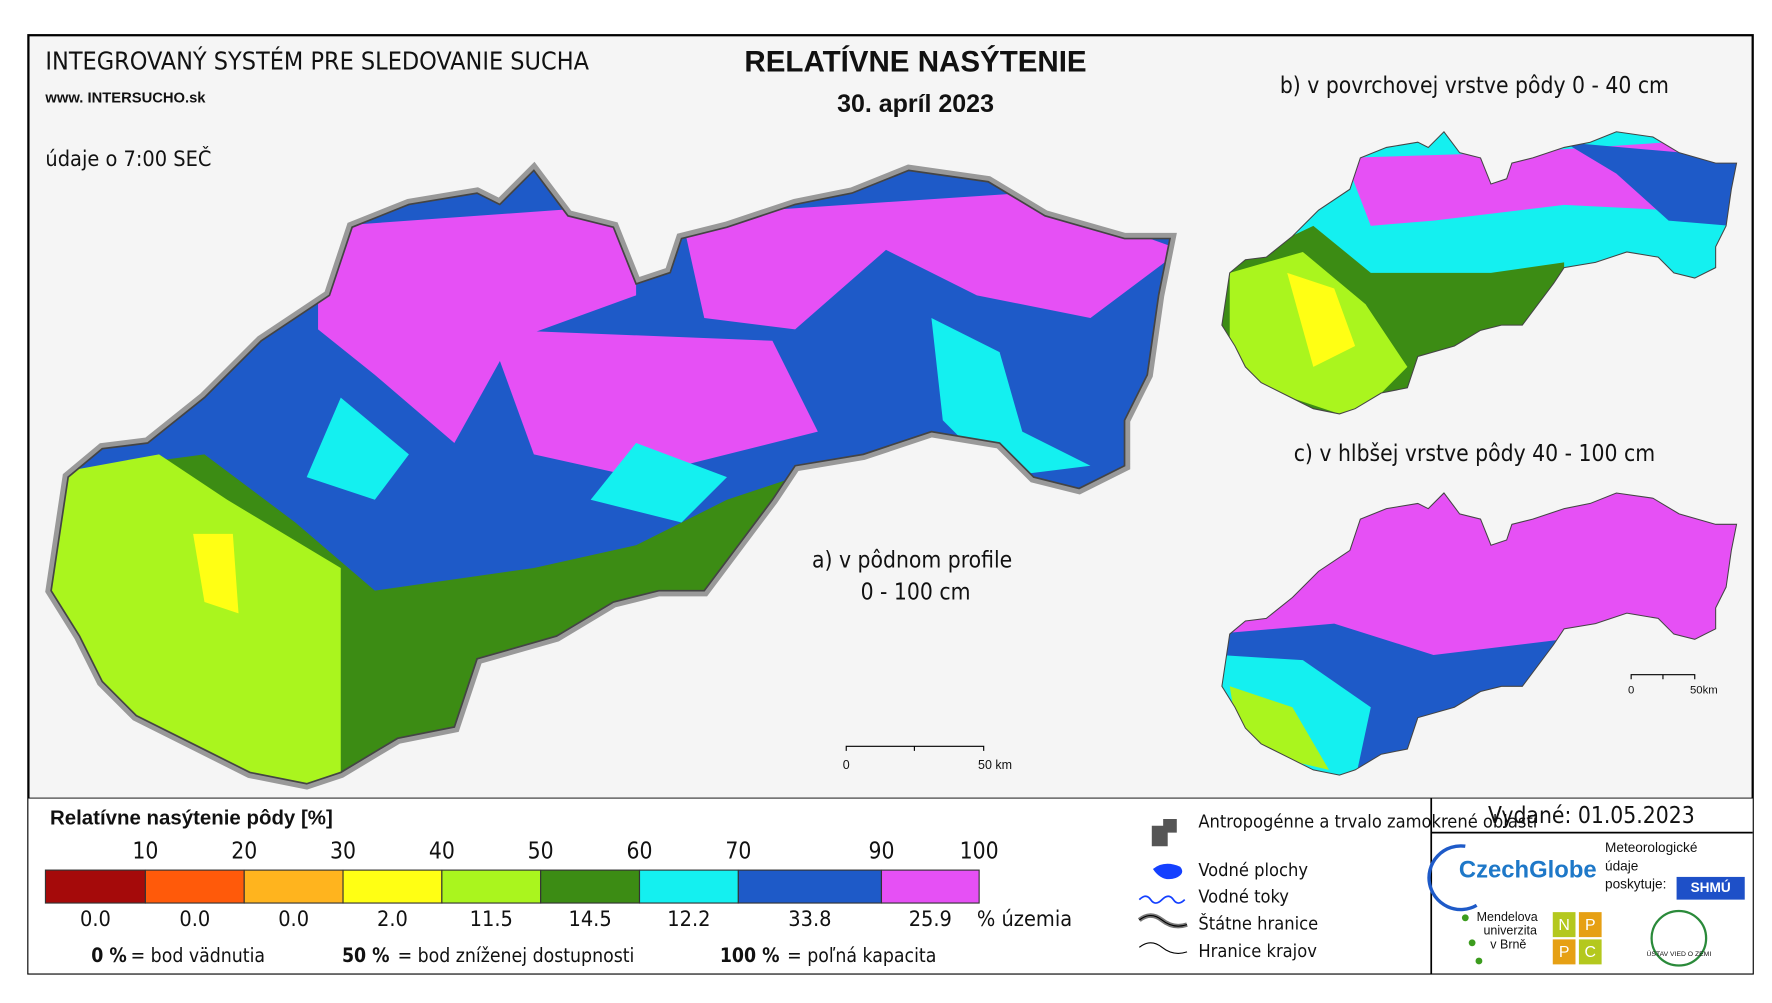 This screenshot has width=1772, height=1003. What do you see at coordinates (640, 851) in the screenshot?
I see `threshold-label: 60` at bounding box center [640, 851].